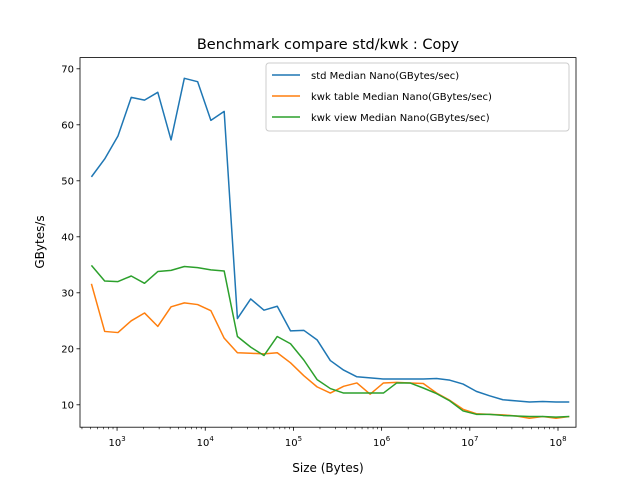 The height and width of the screenshot is (480, 640). I want to click on x-axis-label: Size (Bytes), so click(327, 468).